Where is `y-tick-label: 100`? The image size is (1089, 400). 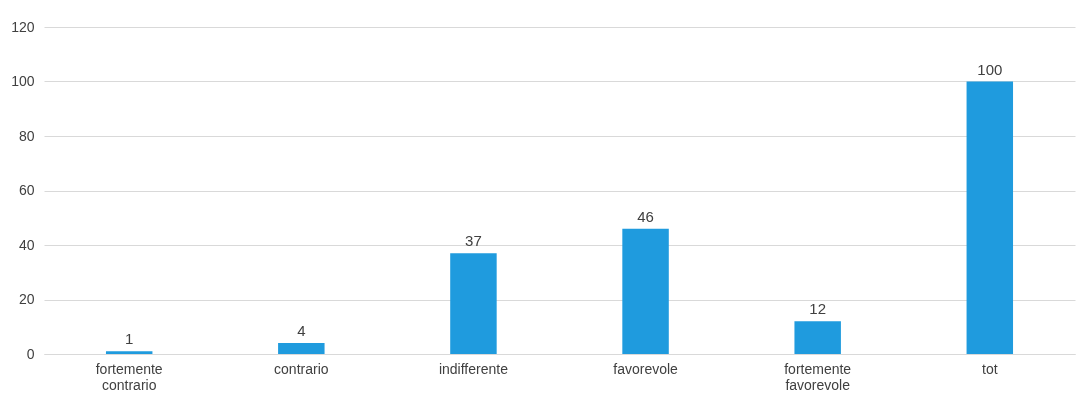 y-tick-label: 100 is located at coordinates (23, 81).